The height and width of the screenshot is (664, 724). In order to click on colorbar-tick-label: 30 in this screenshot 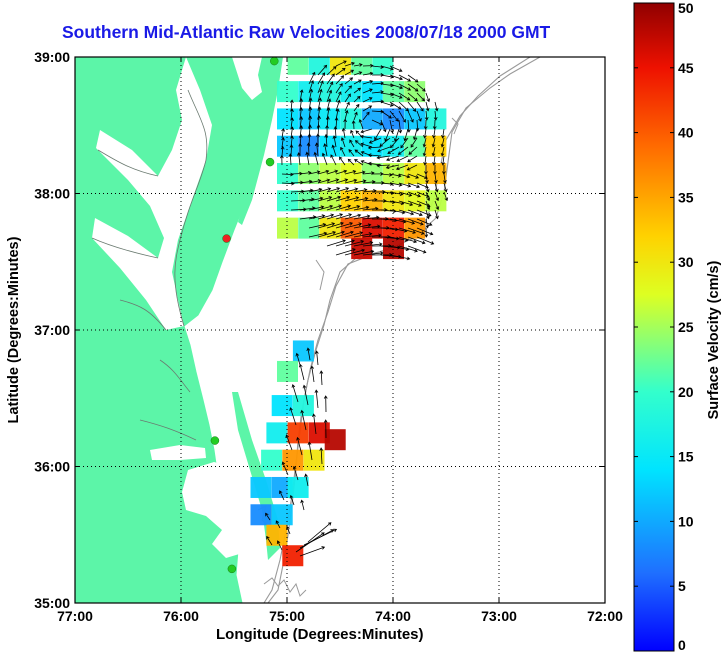, I will do `click(686, 262)`.